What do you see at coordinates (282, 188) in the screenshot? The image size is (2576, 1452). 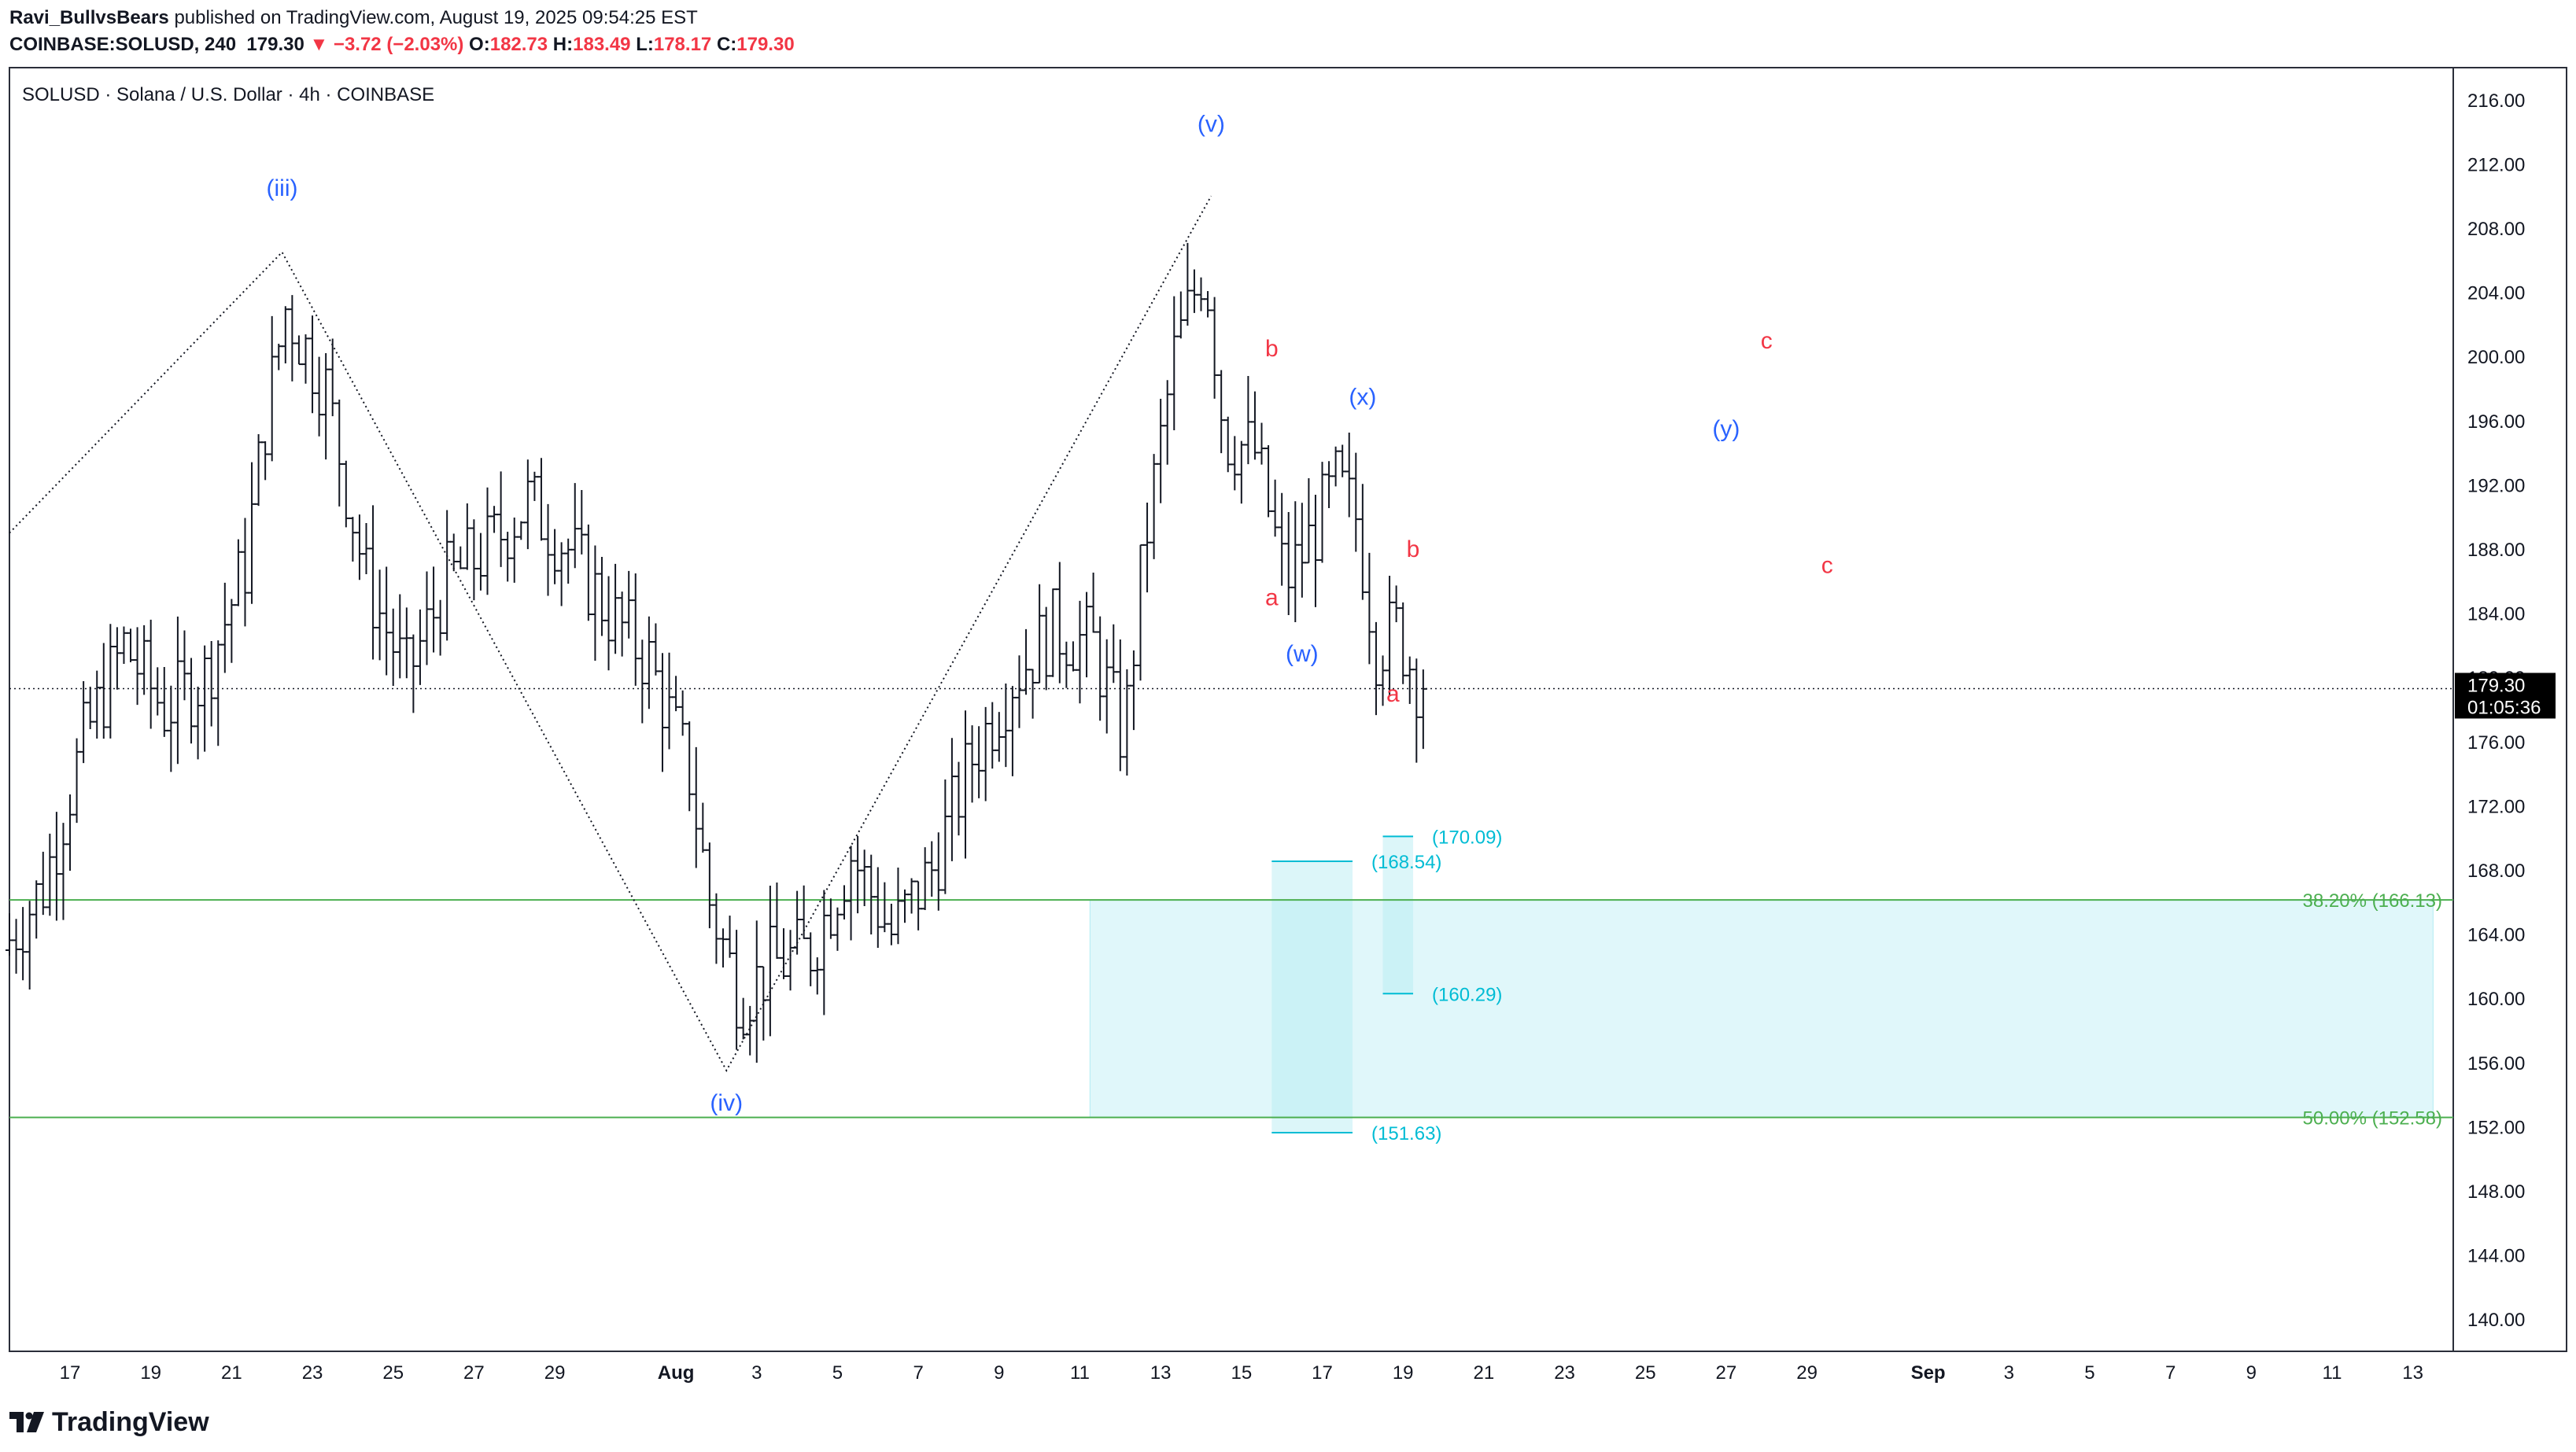 I see `wave-label-0: (iii)` at bounding box center [282, 188].